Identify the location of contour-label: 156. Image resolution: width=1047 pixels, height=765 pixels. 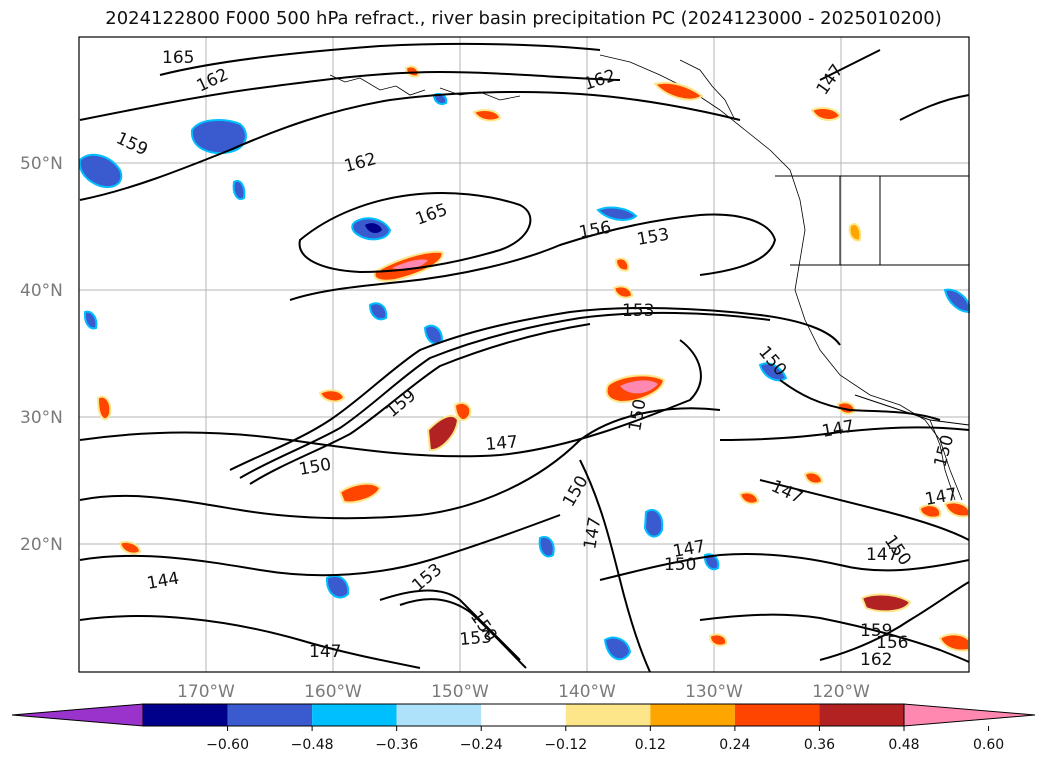
(892, 643).